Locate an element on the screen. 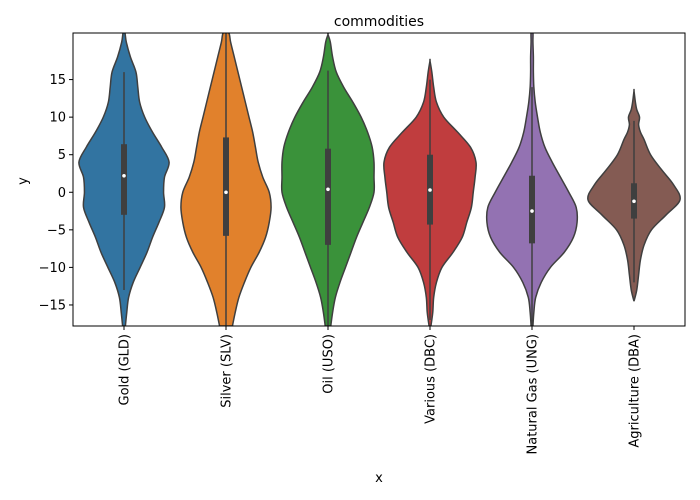 The image size is (700, 500). x-tick-label: Oil (USO) is located at coordinates (329, 364).